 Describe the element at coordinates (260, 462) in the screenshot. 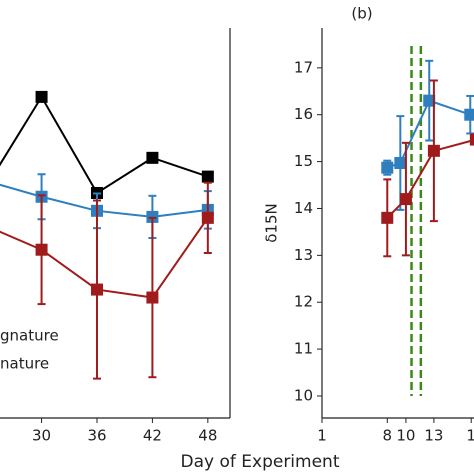

I see `x-axis-label: Day of Experiment` at that location.